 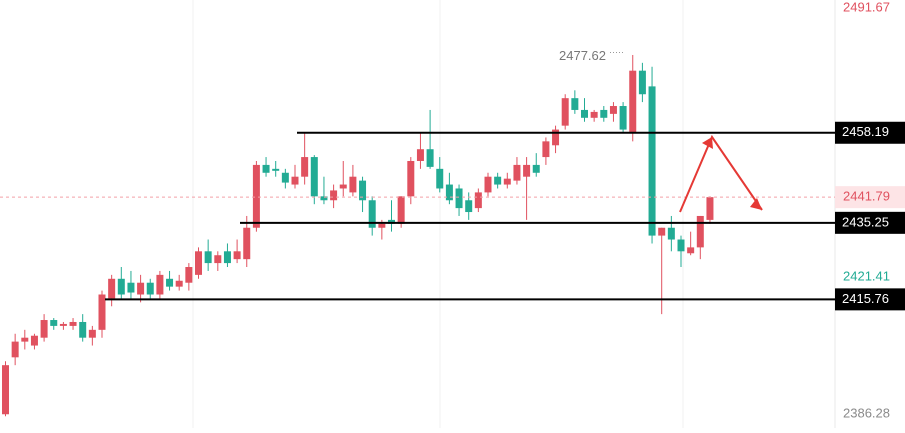 I want to click on current-price-label: 2441.79, so click(x=866, y=196).